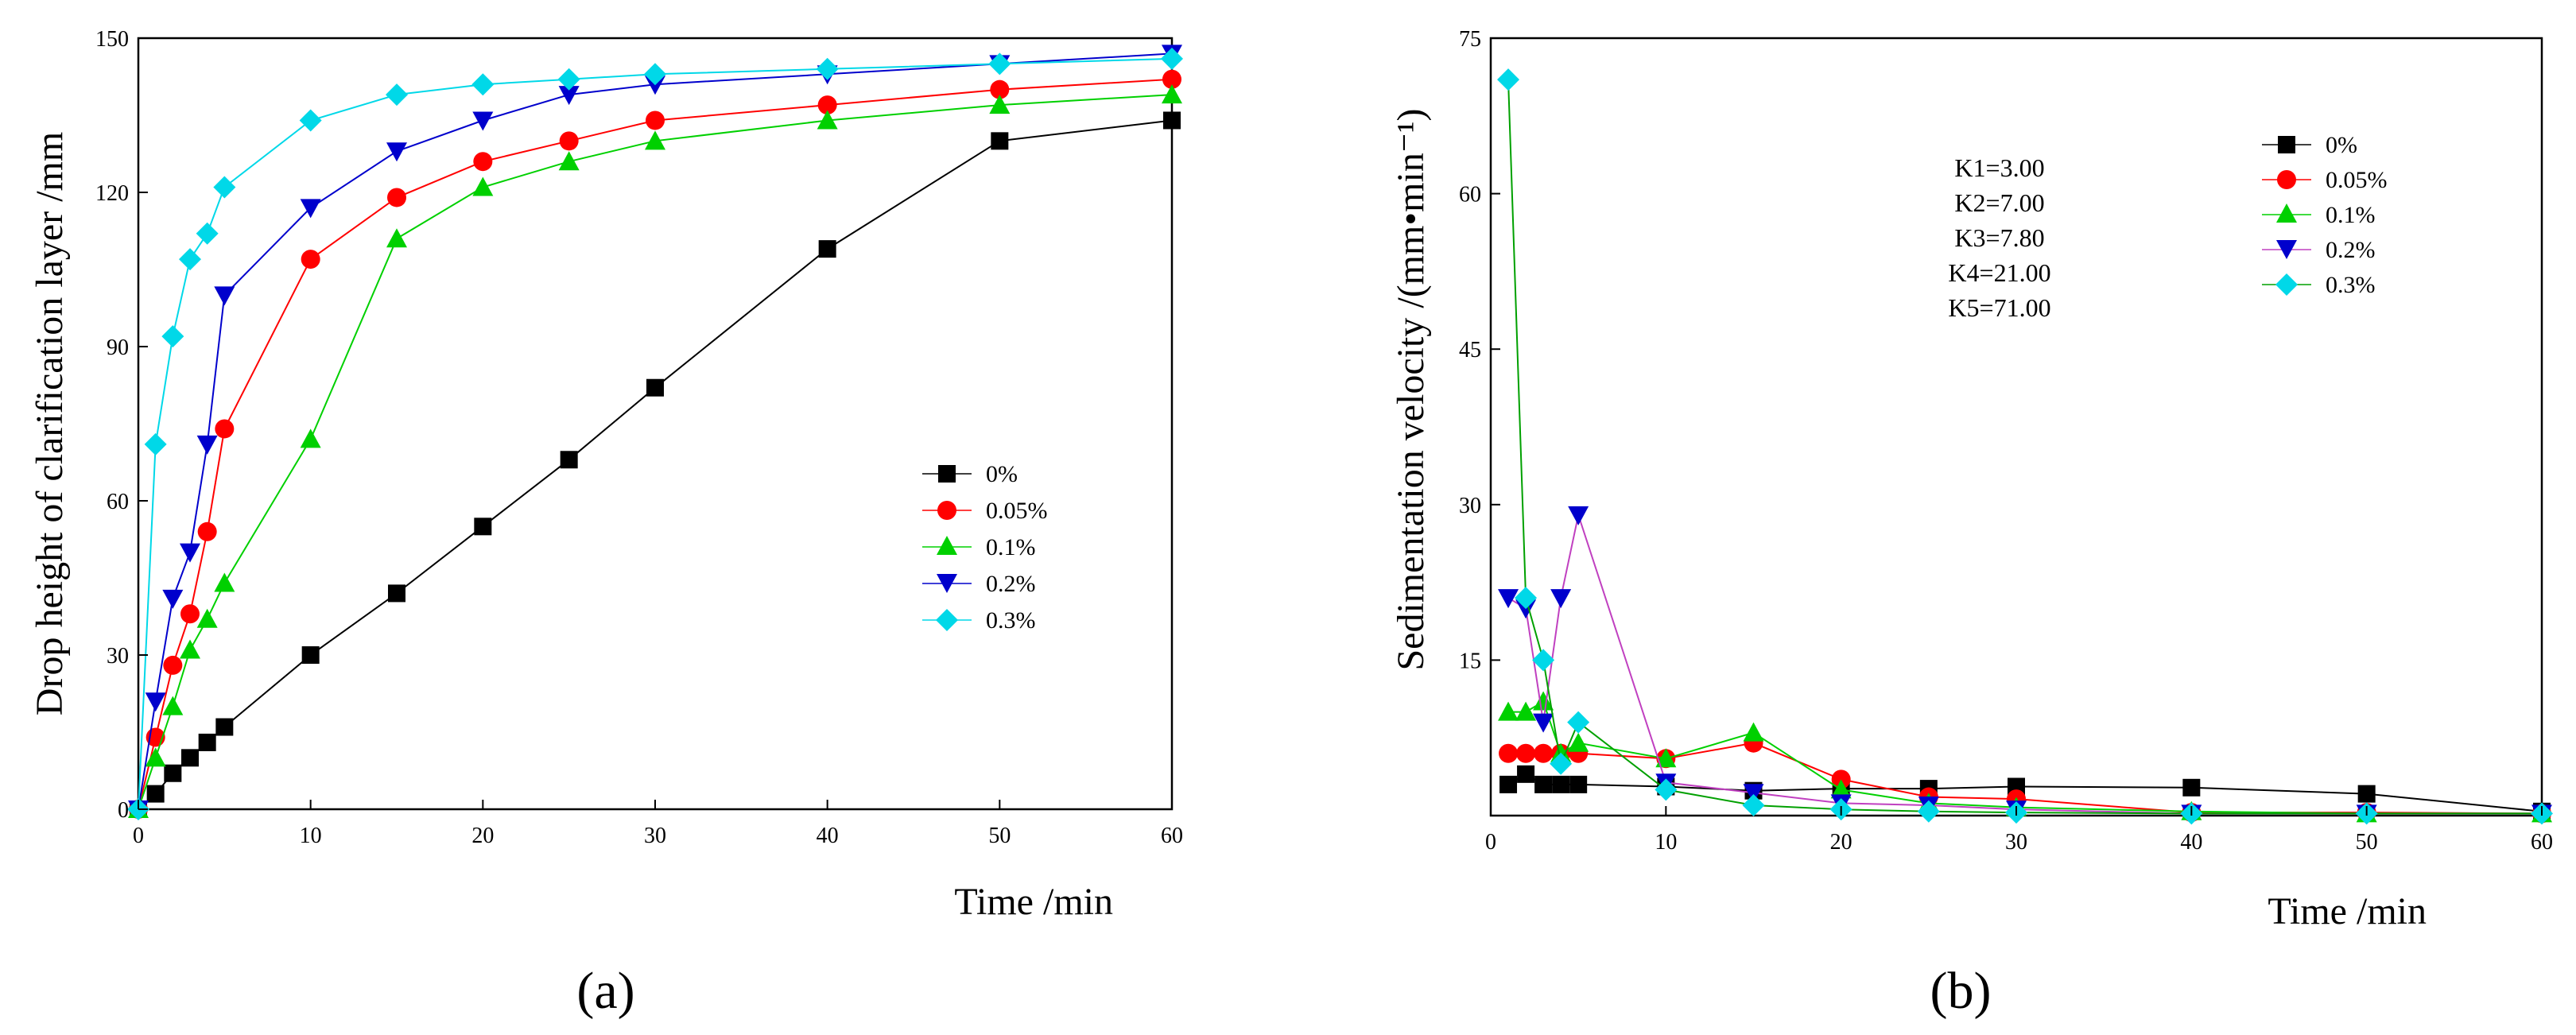  I want to click on chart-a-y-tick-label-1: 30, so click(118, 656).